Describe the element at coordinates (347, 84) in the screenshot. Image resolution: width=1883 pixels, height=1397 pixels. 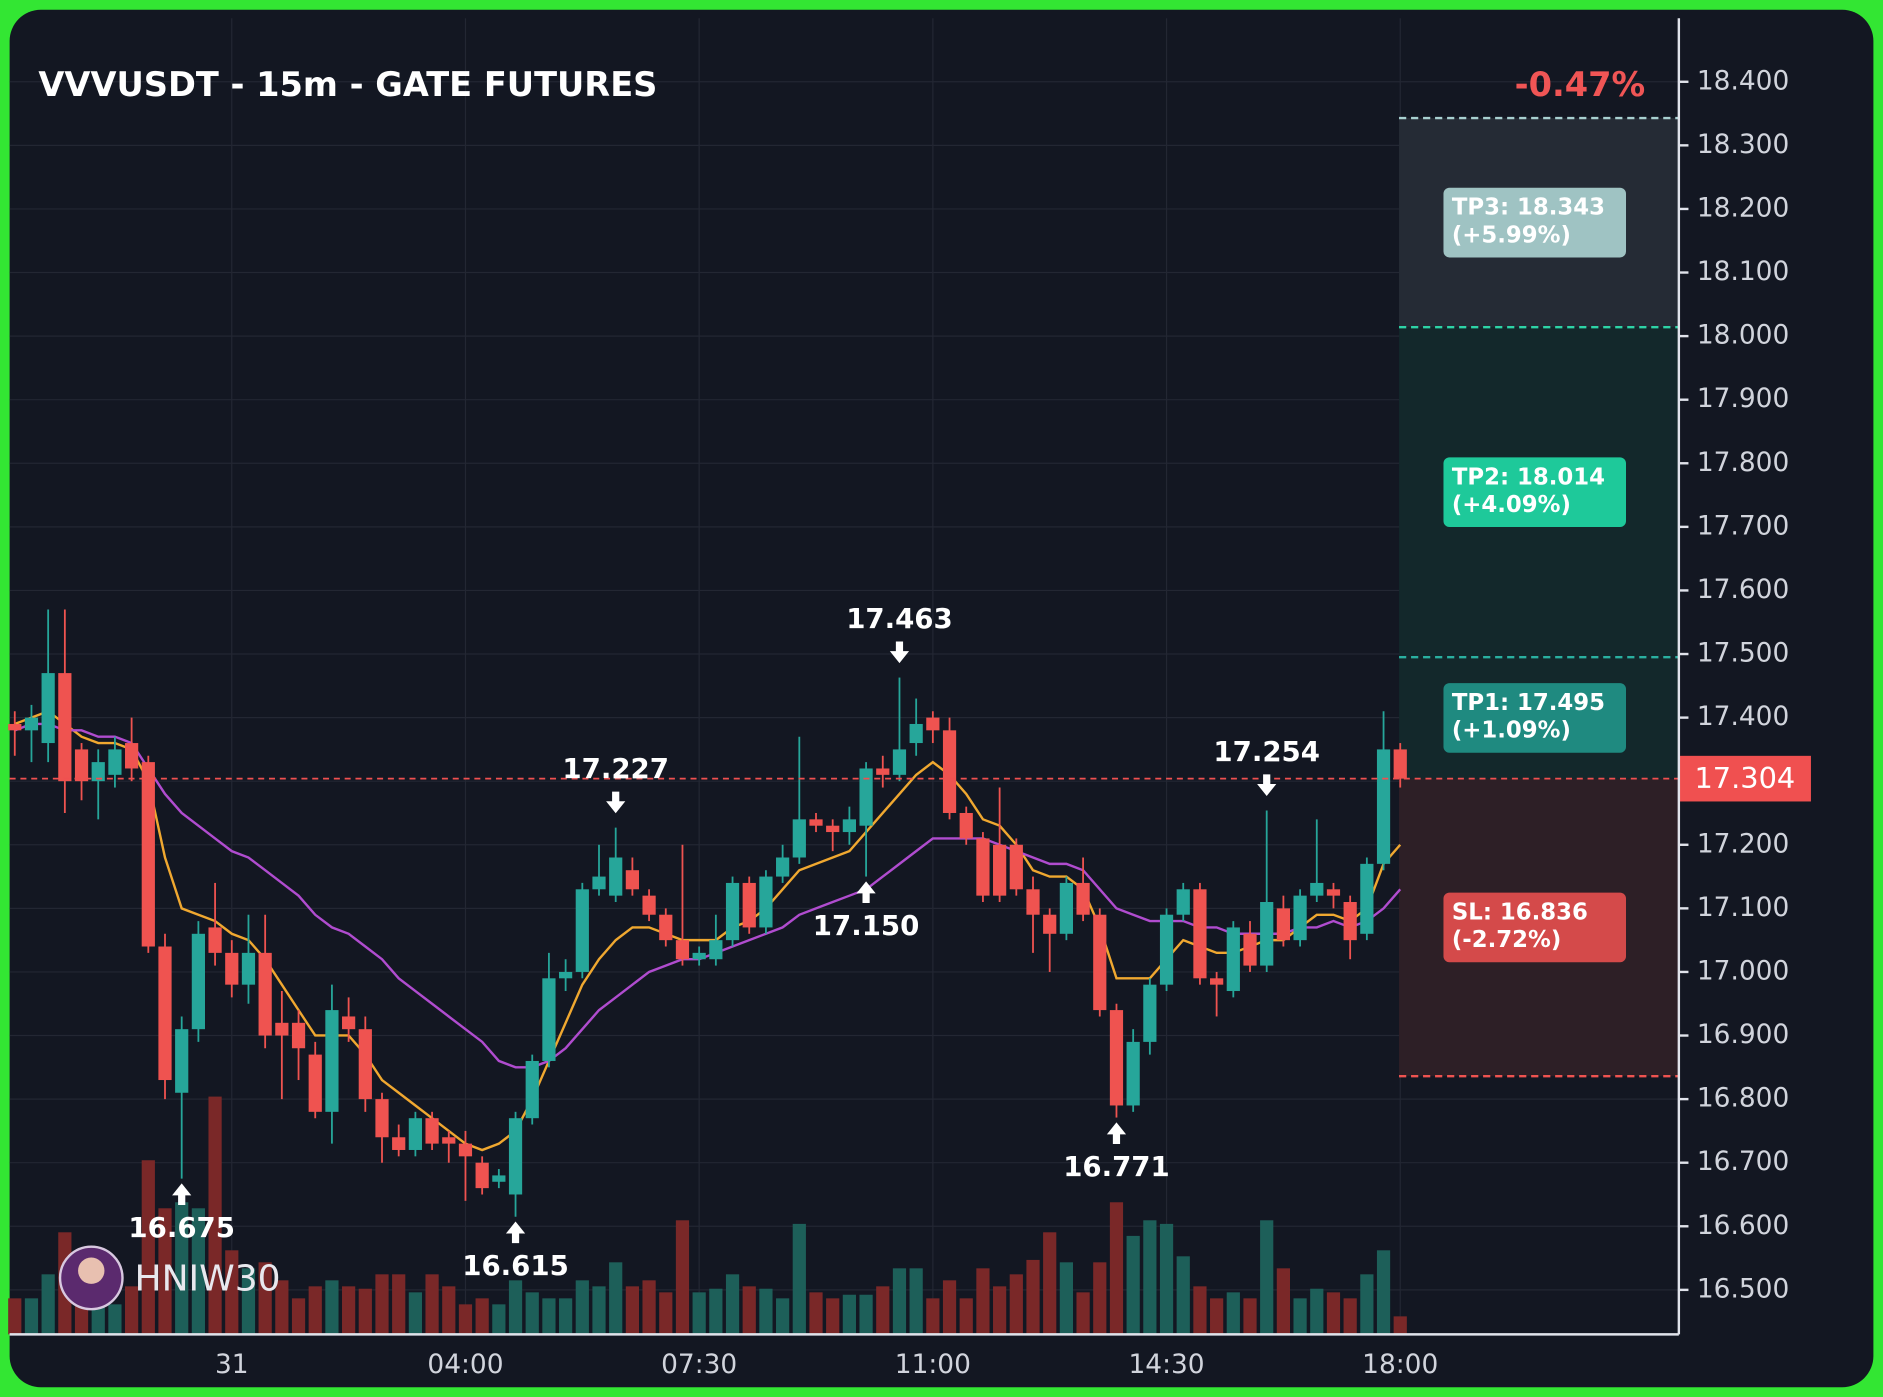
I see `chart-title: VVVUSDT - 15m - GATE FUTURES` at that location.